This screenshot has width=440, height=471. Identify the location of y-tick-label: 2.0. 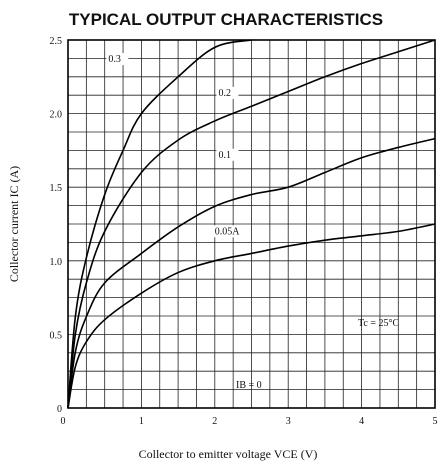
(56, 115).